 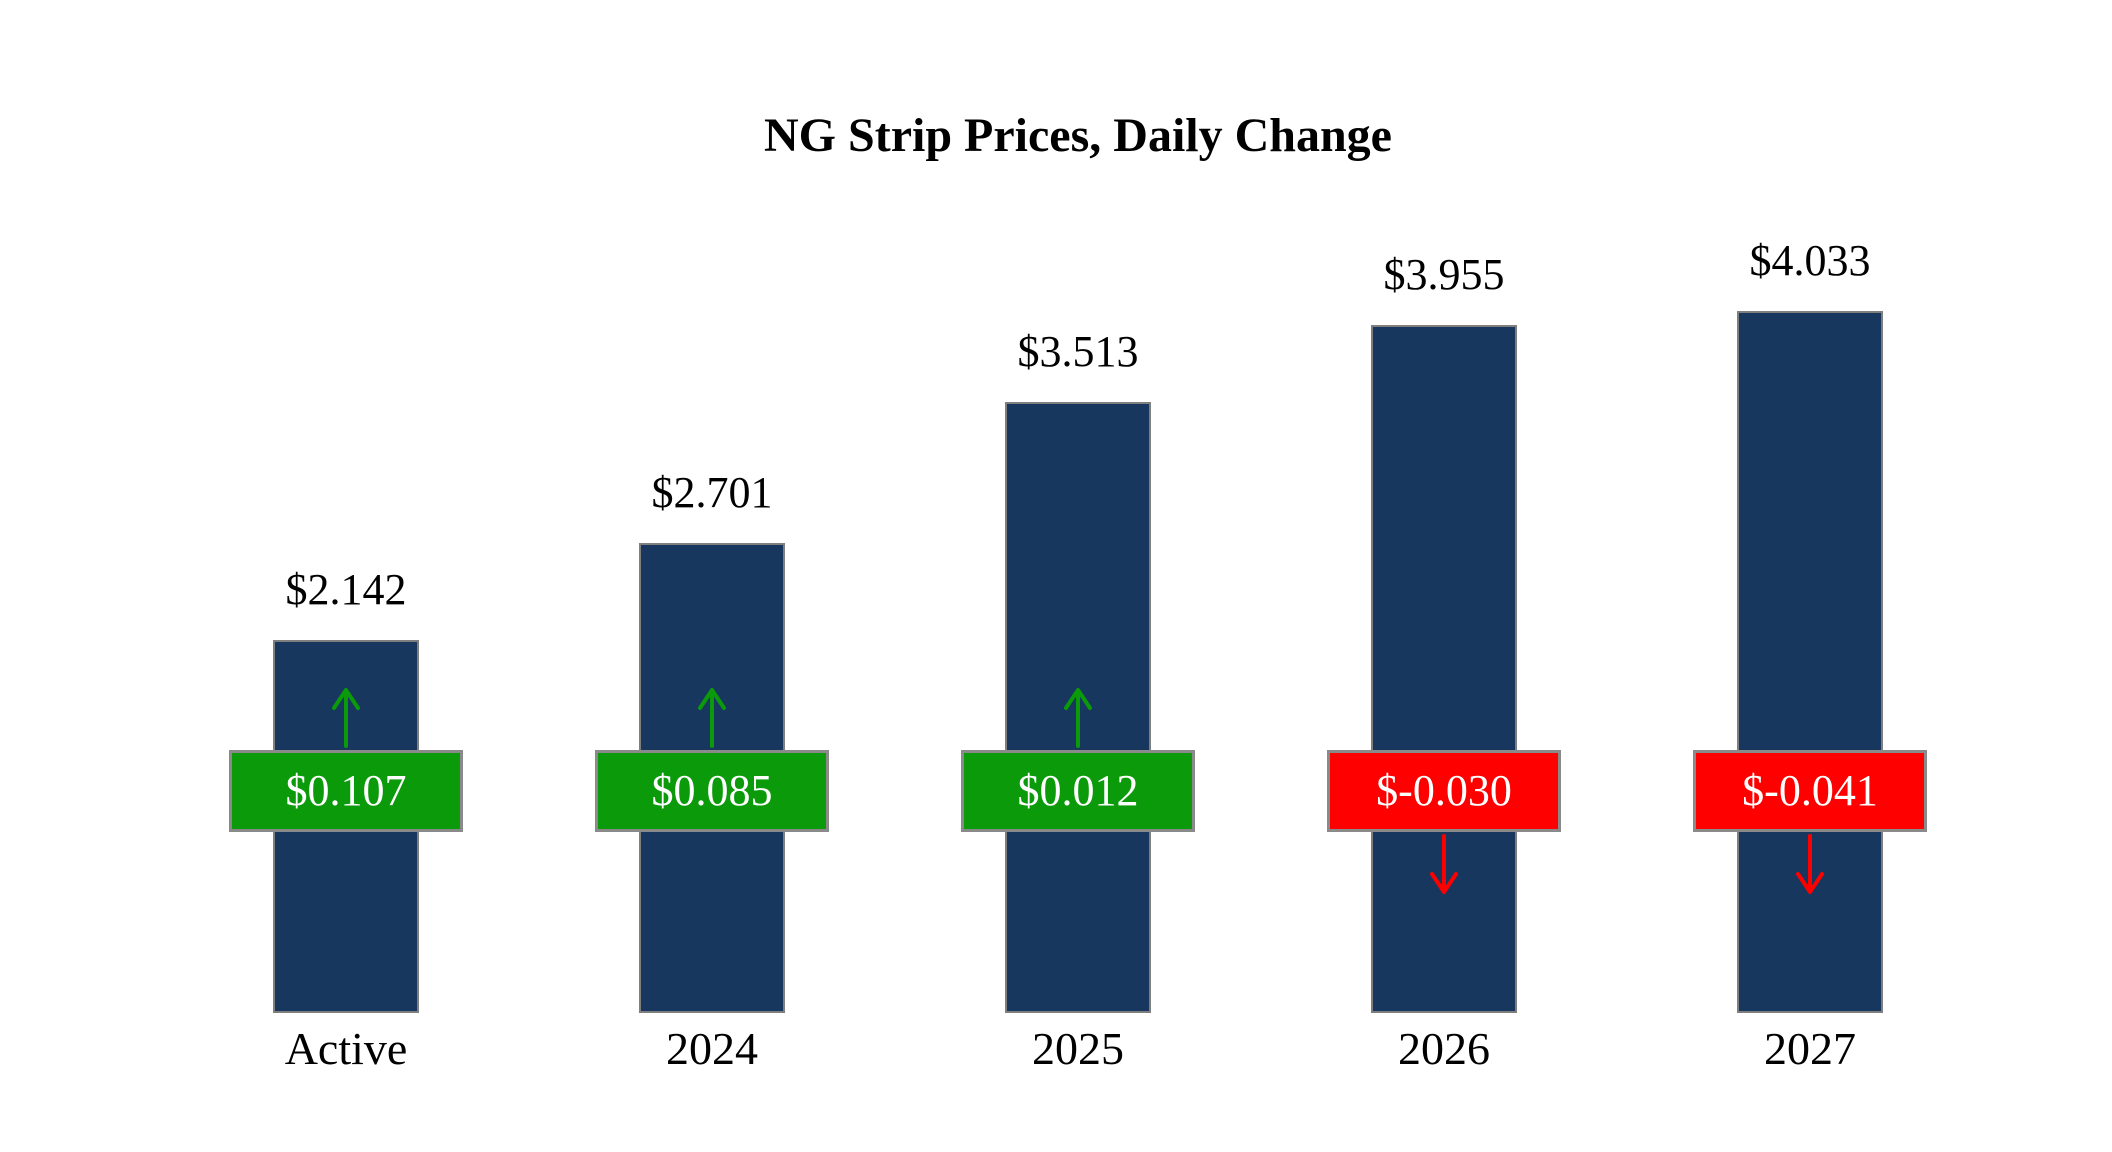 I want to click on daily-change-badge: $0.012, so click(x=1078, y=791).